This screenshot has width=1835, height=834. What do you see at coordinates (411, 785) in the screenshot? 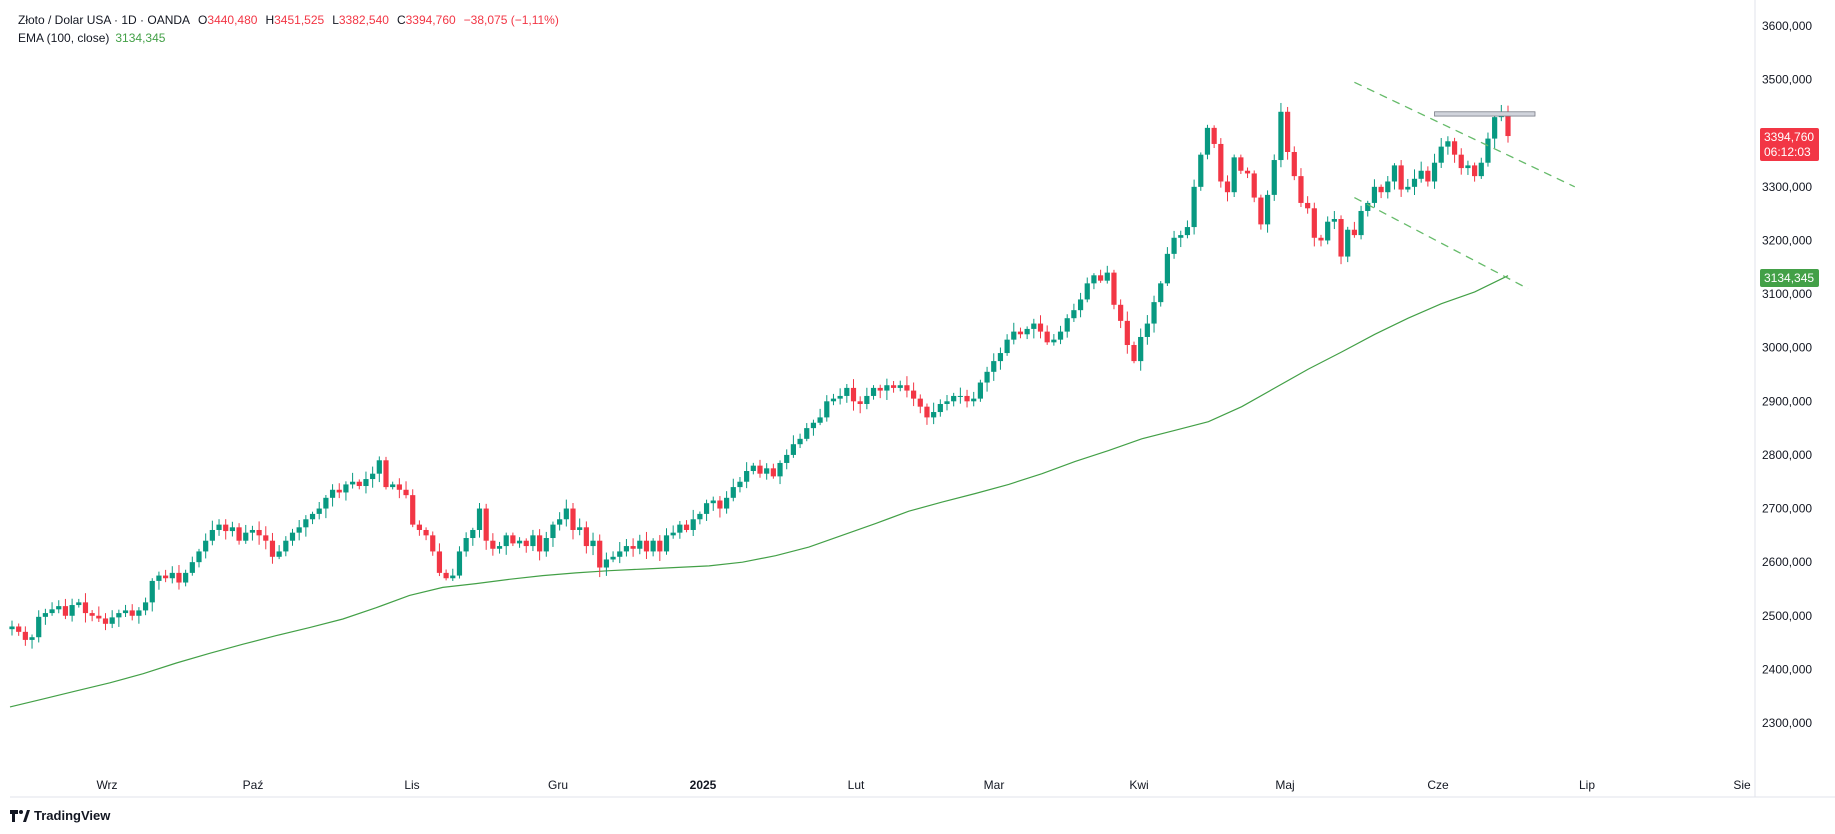
I see `time-tick-label: Lis` at bounding box center [411, 785].